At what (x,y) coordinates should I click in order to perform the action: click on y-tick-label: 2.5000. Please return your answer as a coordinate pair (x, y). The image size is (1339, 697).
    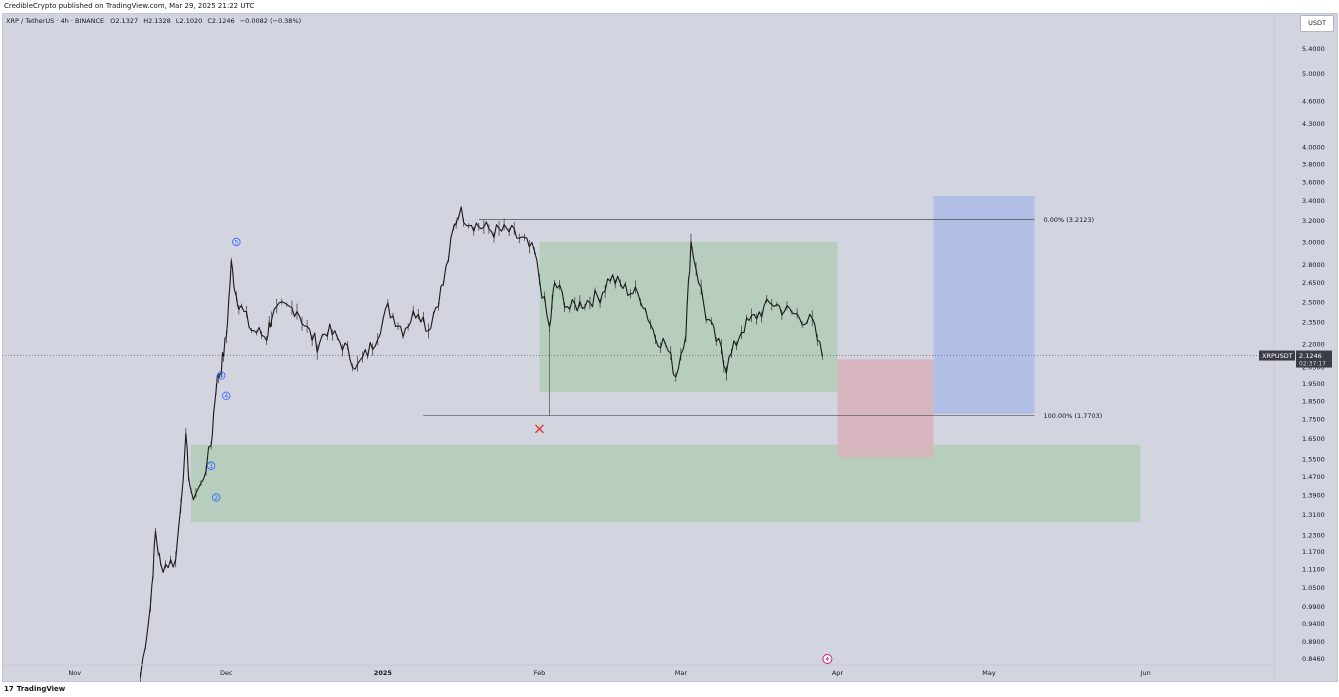
    Looking at the image, I should click on (1313, 302).